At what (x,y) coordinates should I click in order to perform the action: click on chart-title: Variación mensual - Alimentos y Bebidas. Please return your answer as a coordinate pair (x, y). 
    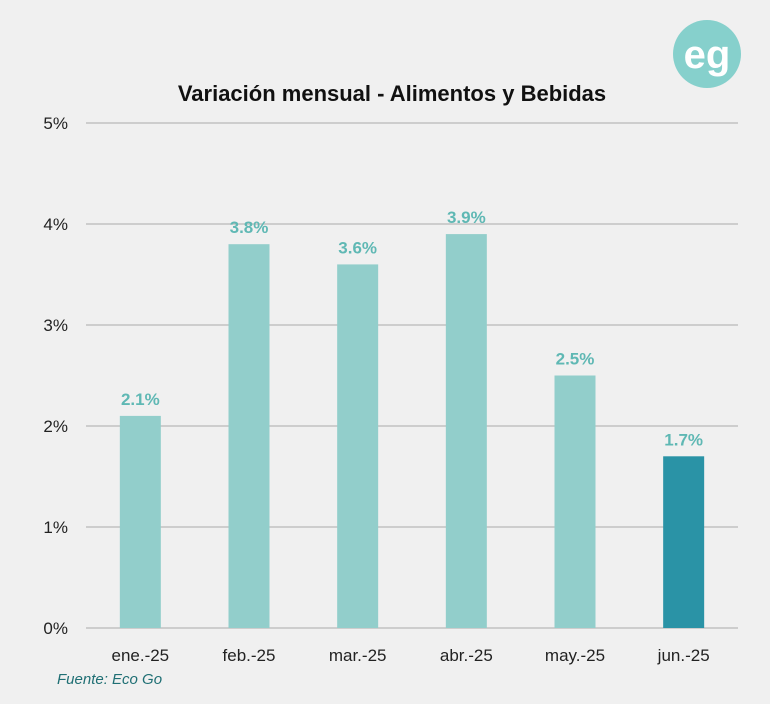
    Looking at the image, I should click on (392, 93).